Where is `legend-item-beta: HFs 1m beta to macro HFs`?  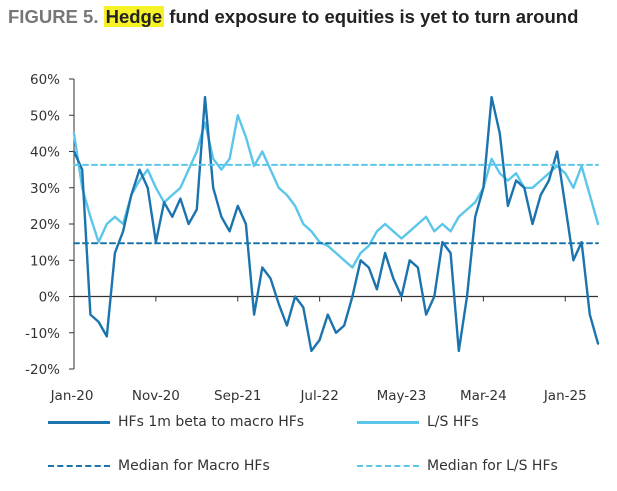 legend-item-beta: HFs 1m beta to macro HFs is located at coordinates (176, 422).